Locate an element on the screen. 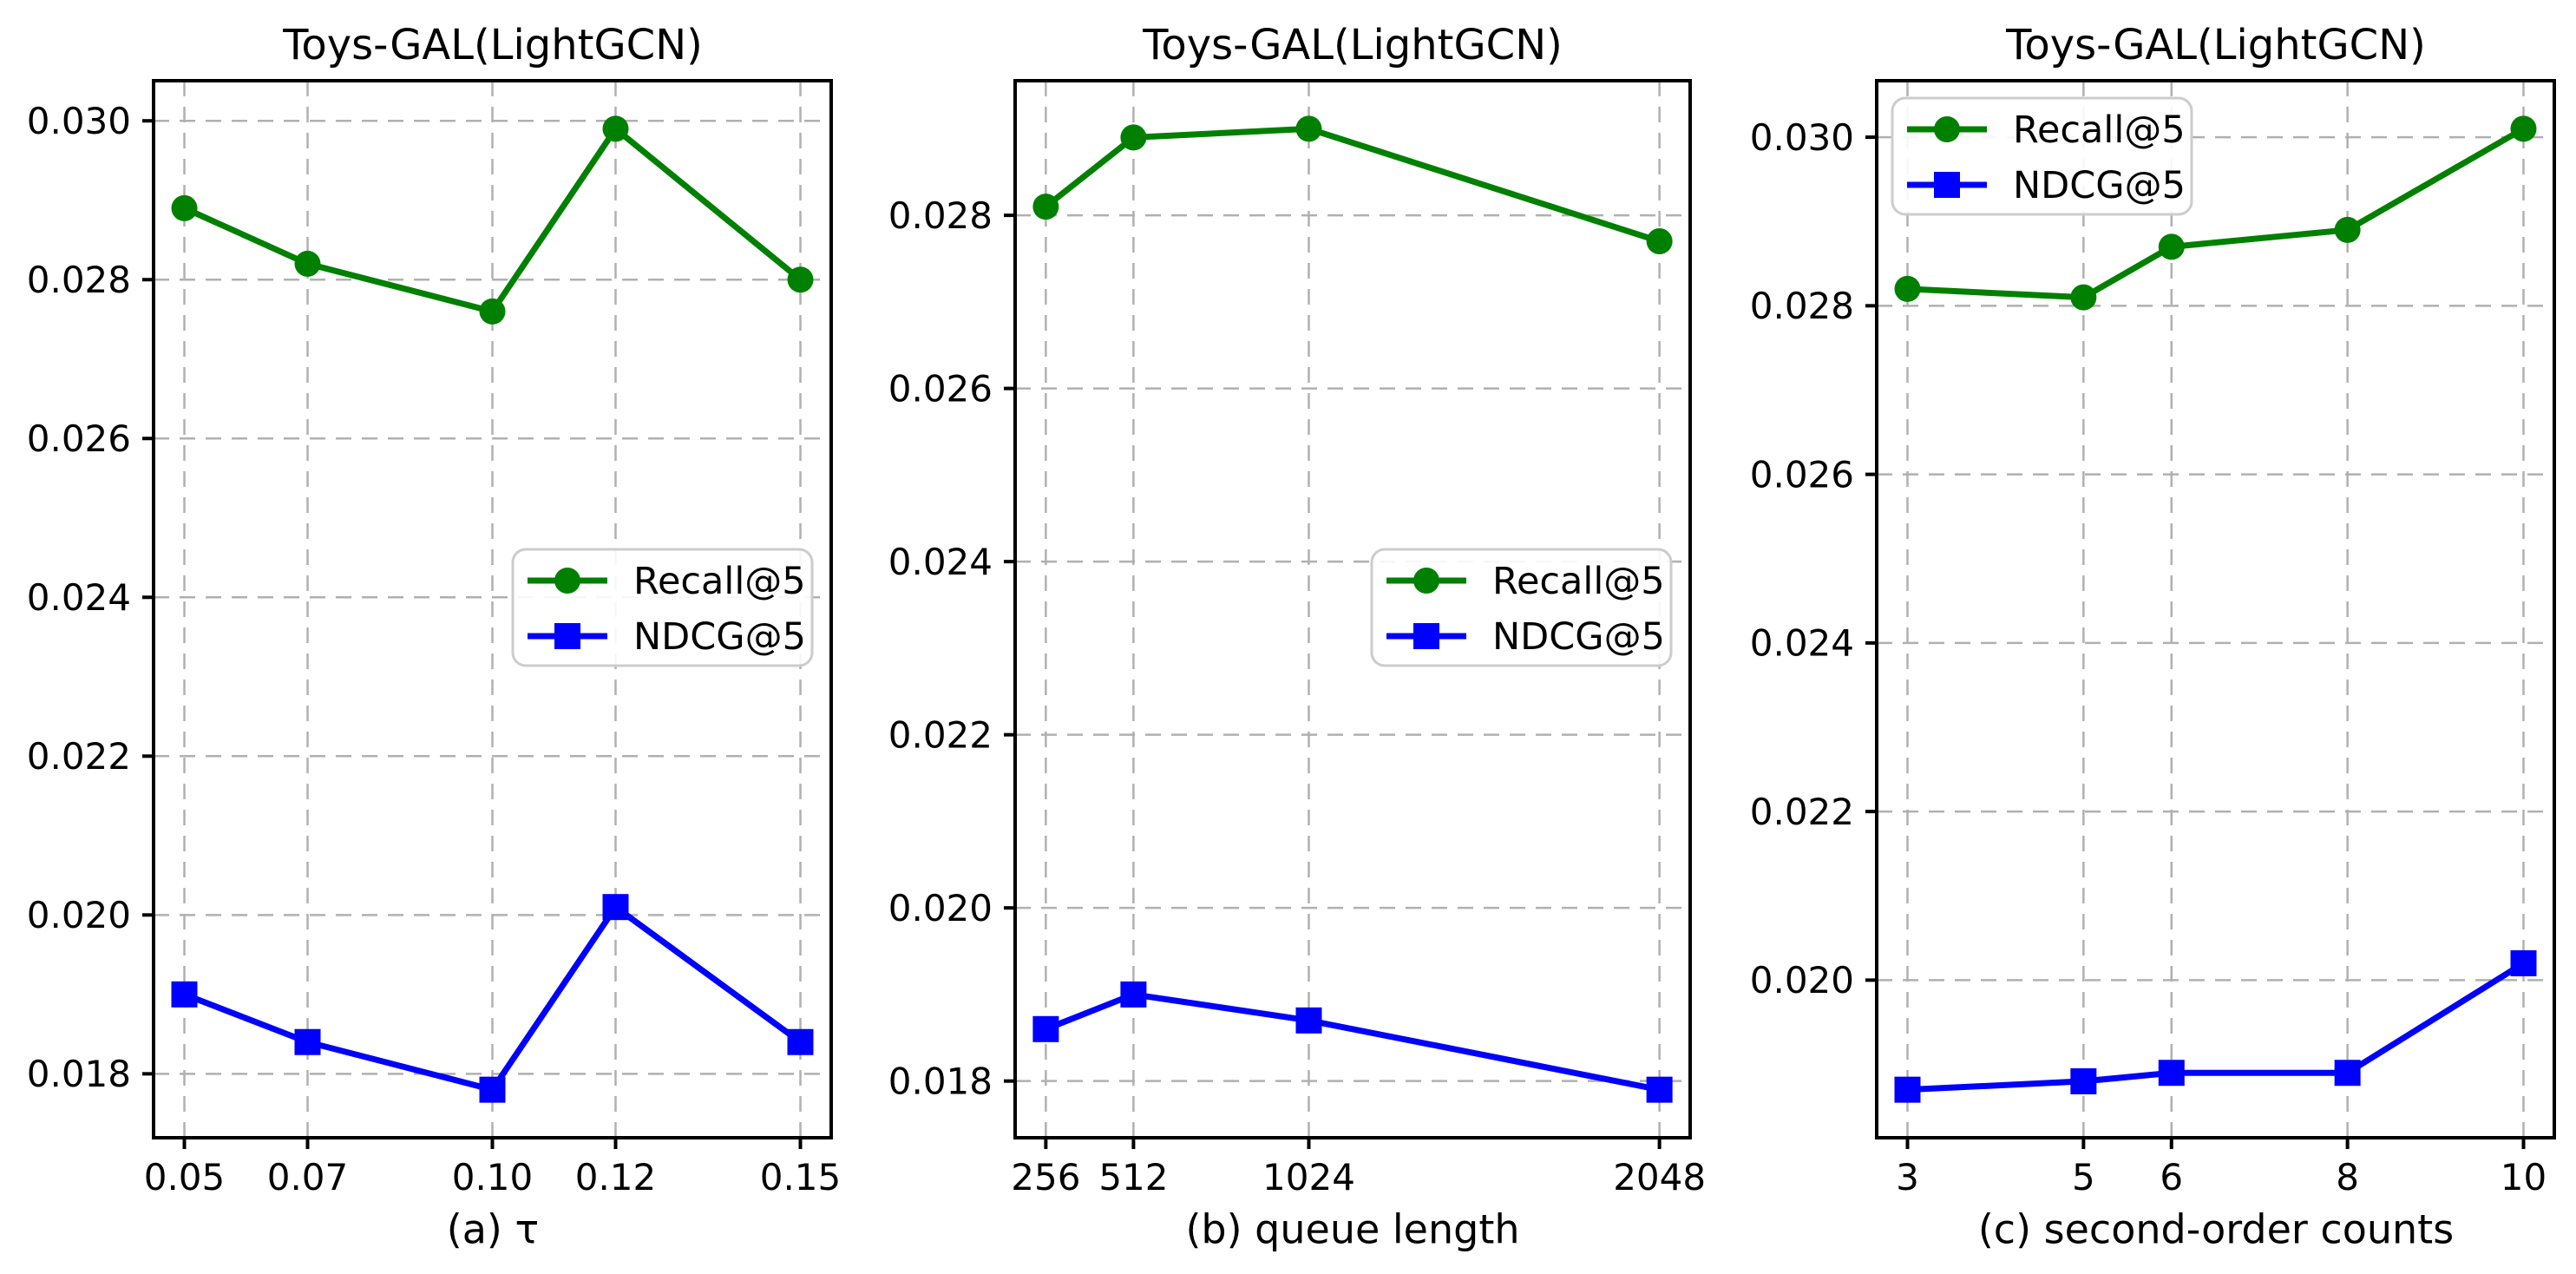 The height and width of the screenshot is (1274, 2576). x-tick-label: 0.10 is located at coordinates (493, 1177).